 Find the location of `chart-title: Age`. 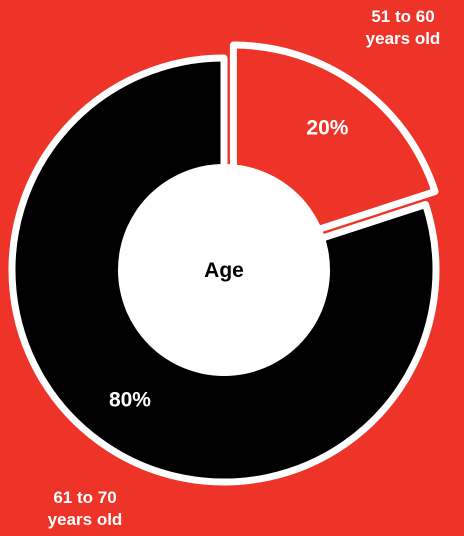

chart-title: Age is located at coordinates (224, 270).